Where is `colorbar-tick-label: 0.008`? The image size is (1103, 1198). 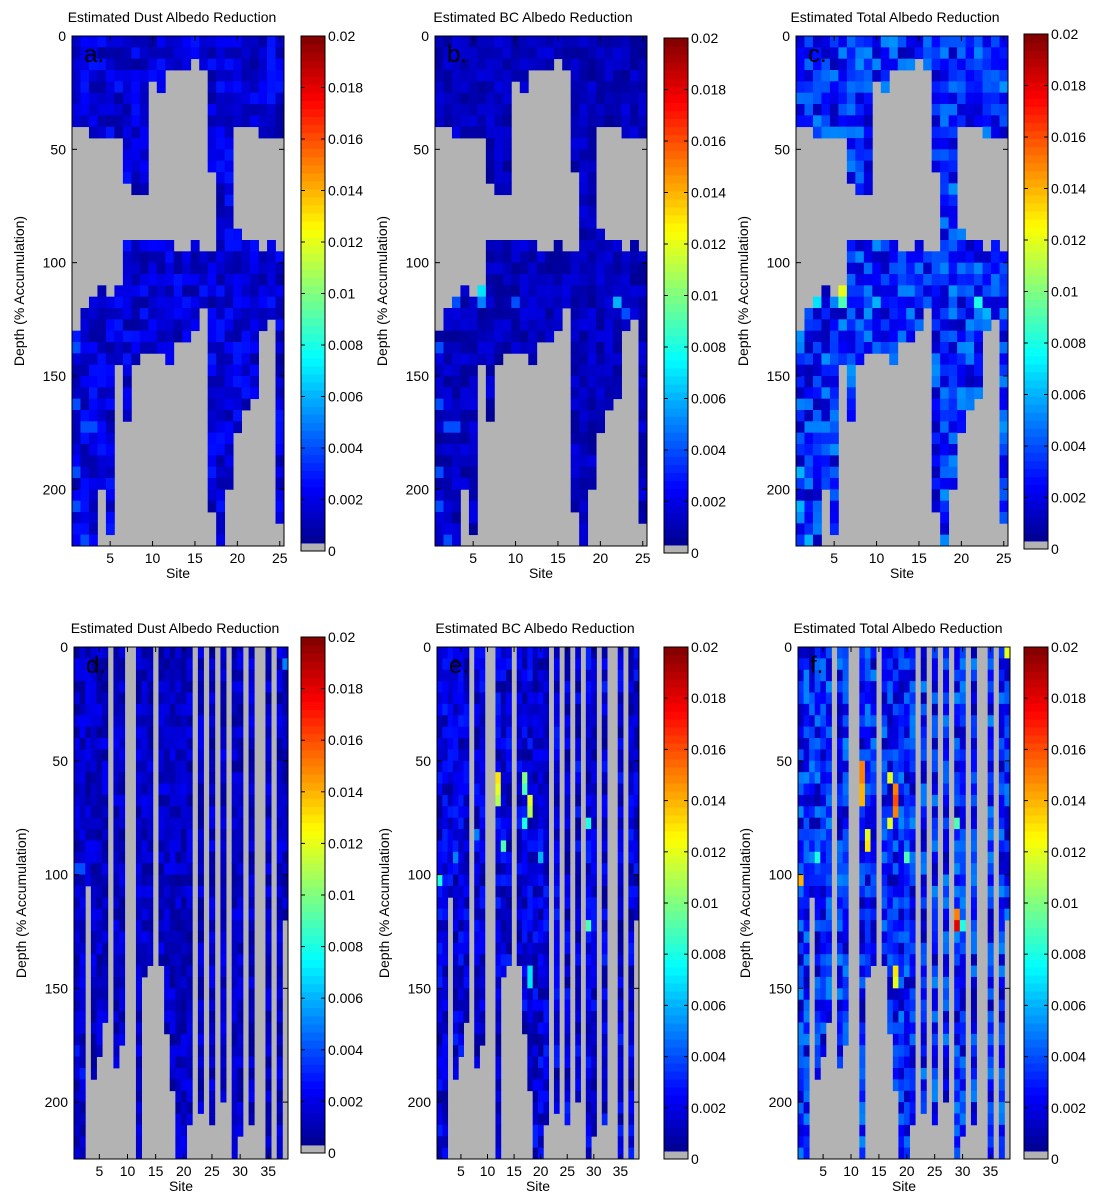
colorbar-tick-label: 0.008 is located at coordinates (345, 947).